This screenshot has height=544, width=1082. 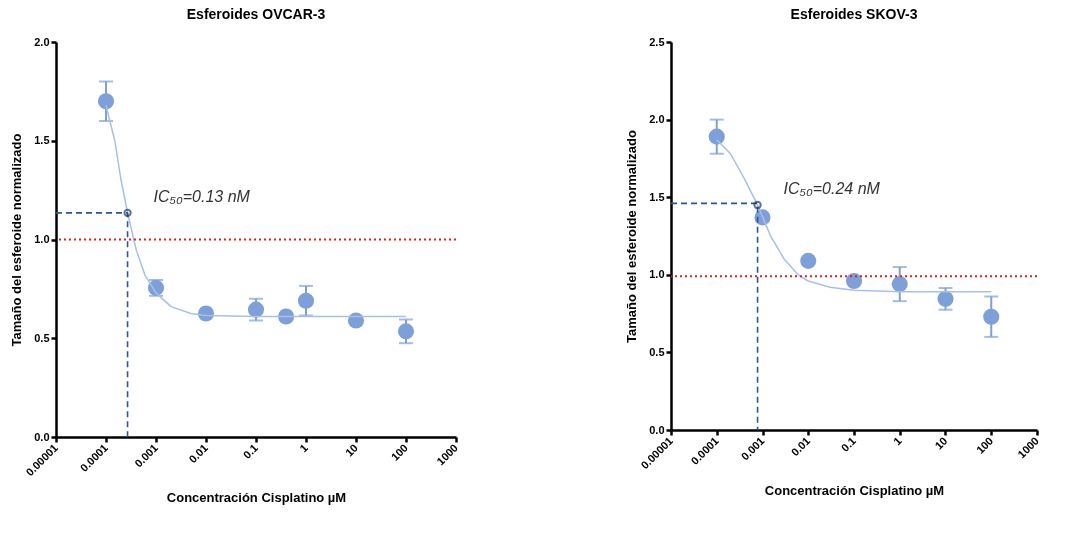 What do you see at coordinates (657, 41) in the screenshot?
I see `y-tick-label: 2.5` at bounding box center [657, 41].